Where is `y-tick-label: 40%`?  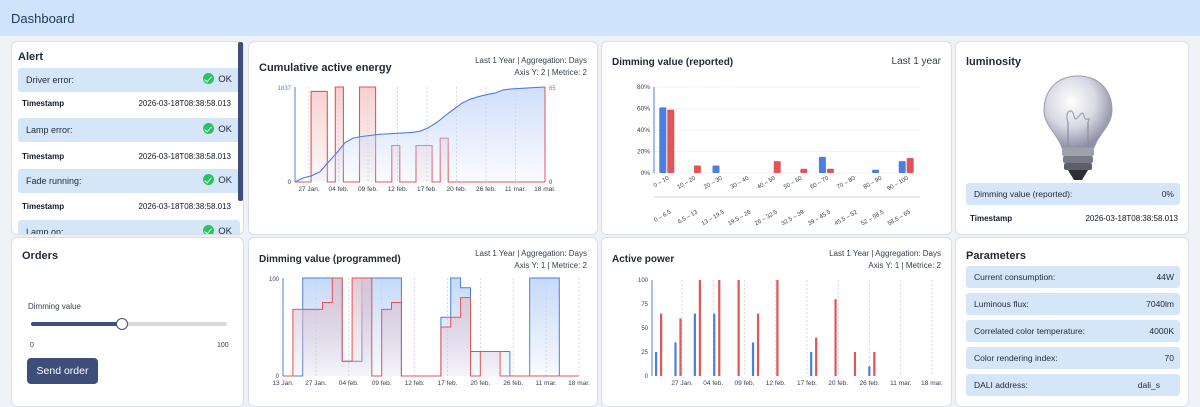 y-tick-label: 40% is located at coordinates (643, 130).